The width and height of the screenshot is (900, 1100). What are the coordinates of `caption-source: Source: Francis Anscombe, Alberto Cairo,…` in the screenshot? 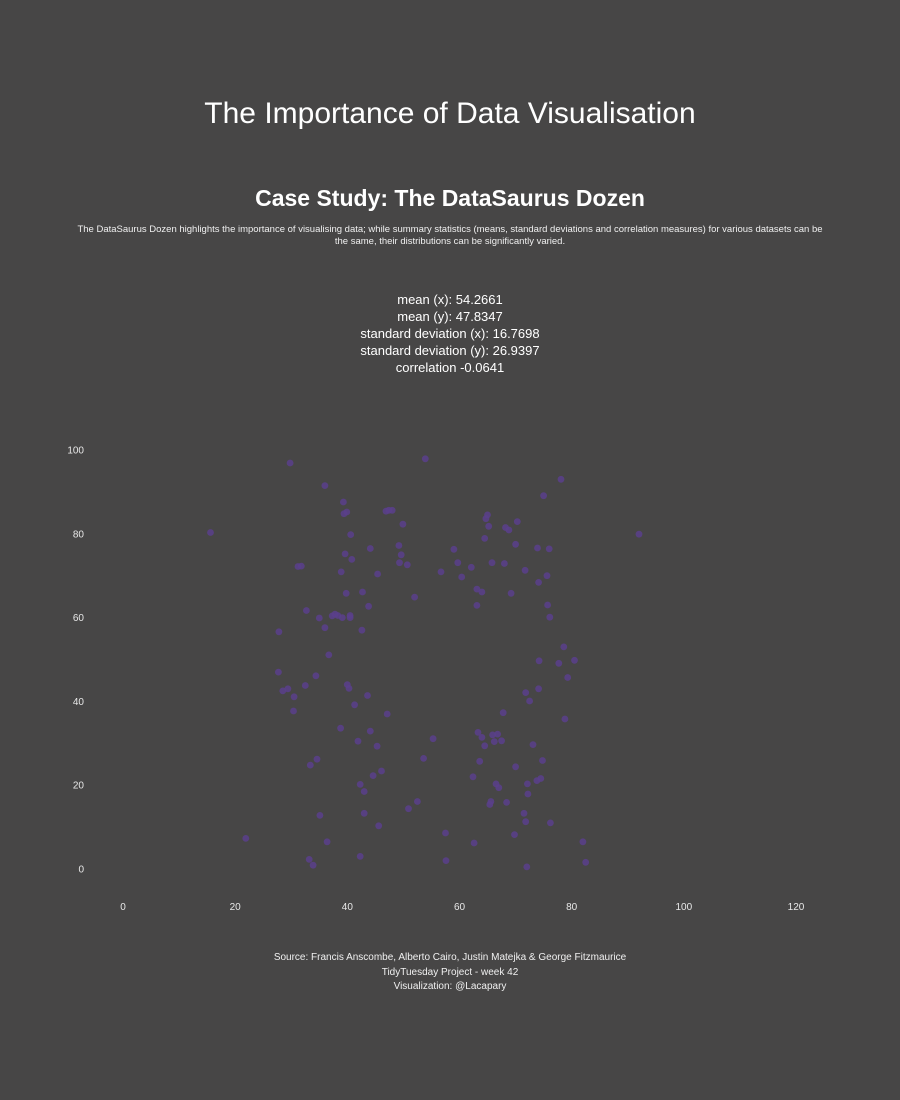 It's located at (450, 957).